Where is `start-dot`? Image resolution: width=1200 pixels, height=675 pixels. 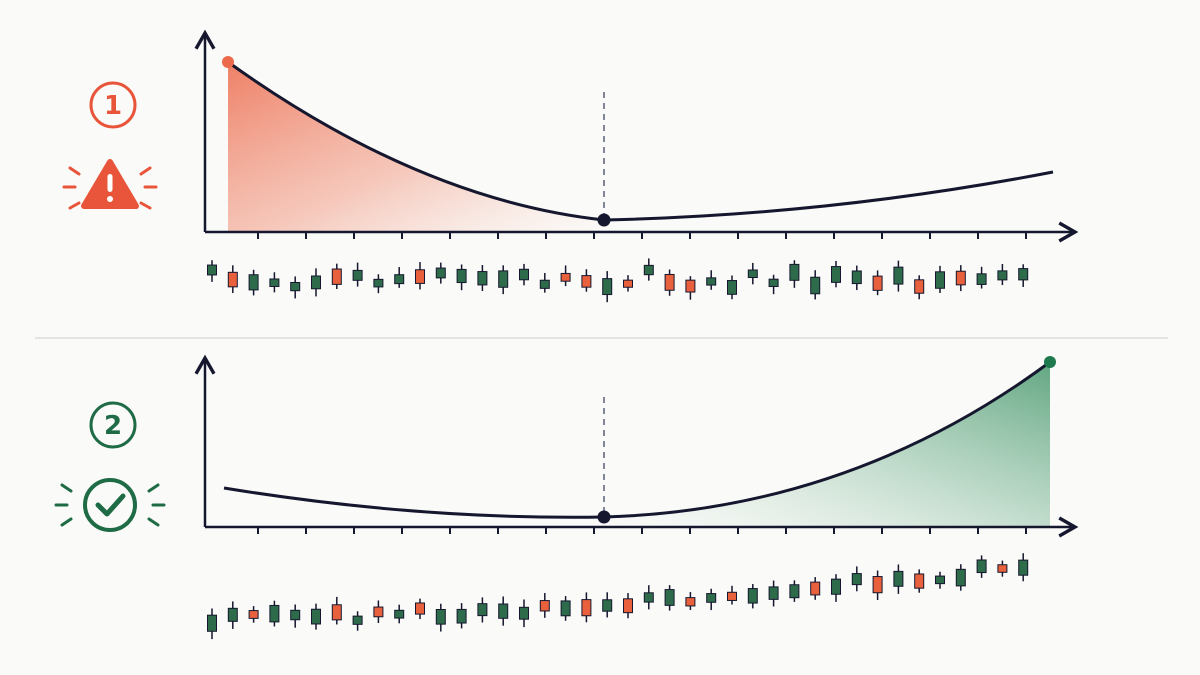 start-dot is located at coordinates (228, 62).